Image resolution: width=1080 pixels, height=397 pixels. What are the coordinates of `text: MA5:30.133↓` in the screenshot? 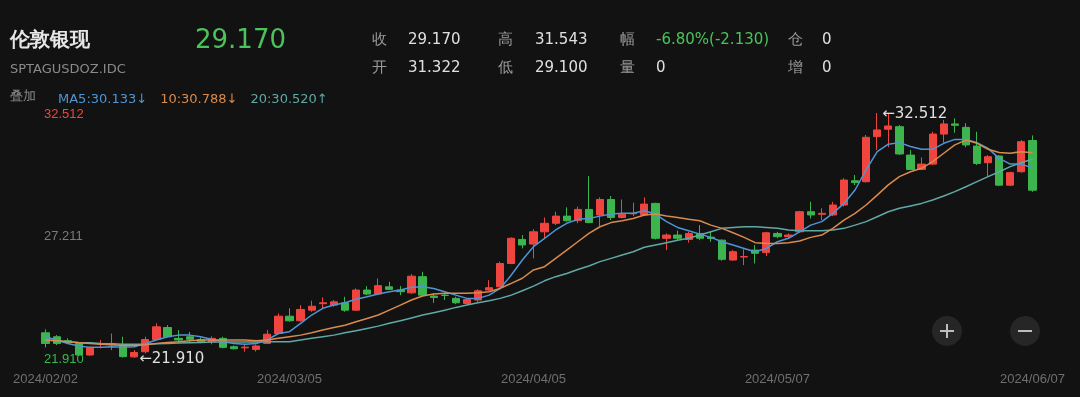 It's located at (103, 98).